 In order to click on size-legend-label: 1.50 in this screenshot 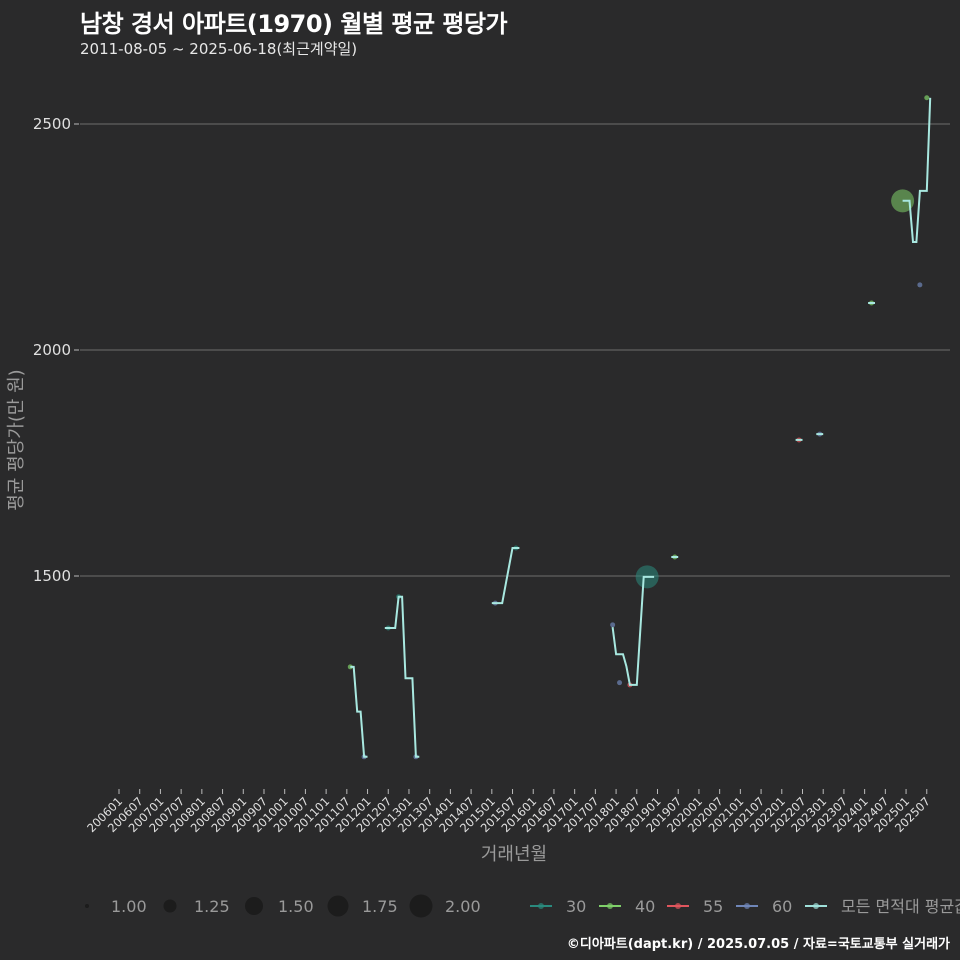, I will do `click(296, 906)`.